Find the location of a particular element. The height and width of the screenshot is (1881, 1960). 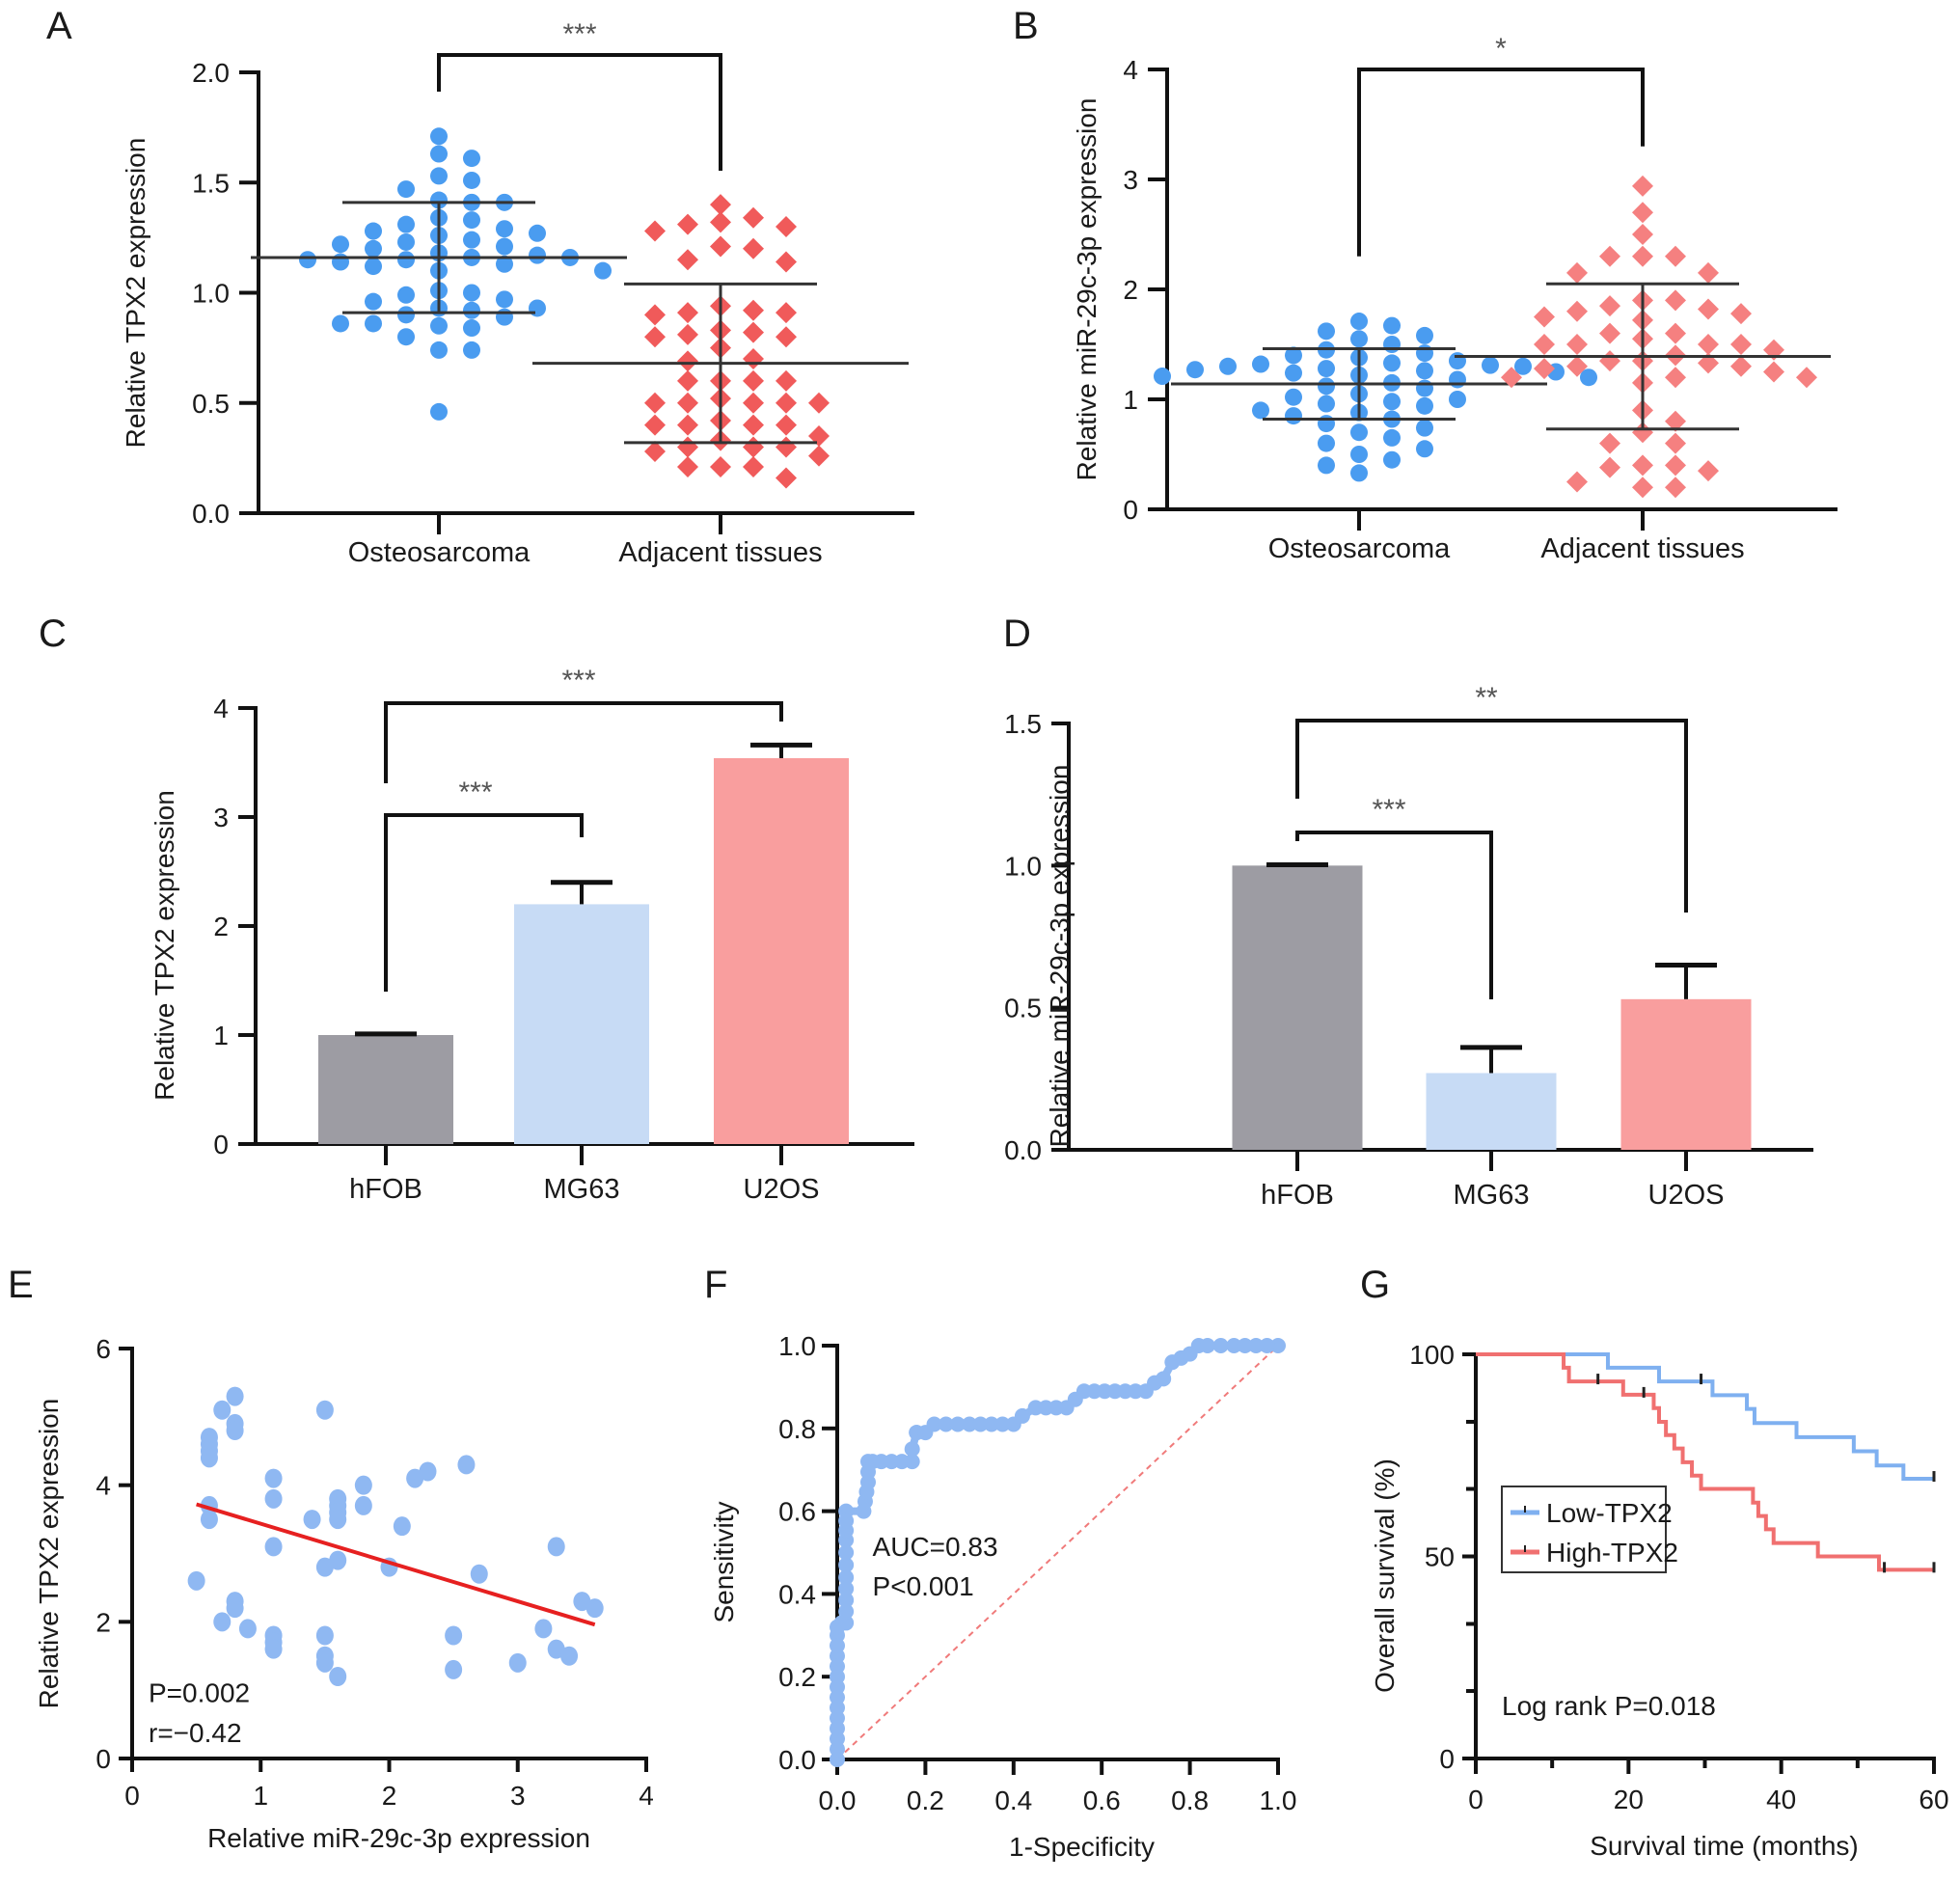

x-tick-label: 0.0 is located at coordinates (838, 1800).